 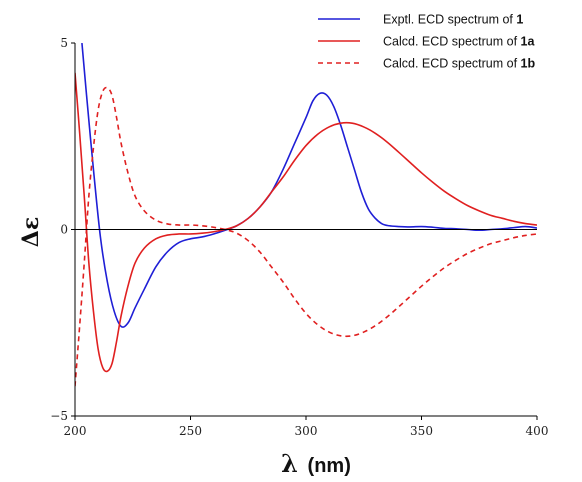 What do you see at coordinates (537, 431) in the screenshot?
I see `x-tick-label: 400` at bounding box center [537, 431].